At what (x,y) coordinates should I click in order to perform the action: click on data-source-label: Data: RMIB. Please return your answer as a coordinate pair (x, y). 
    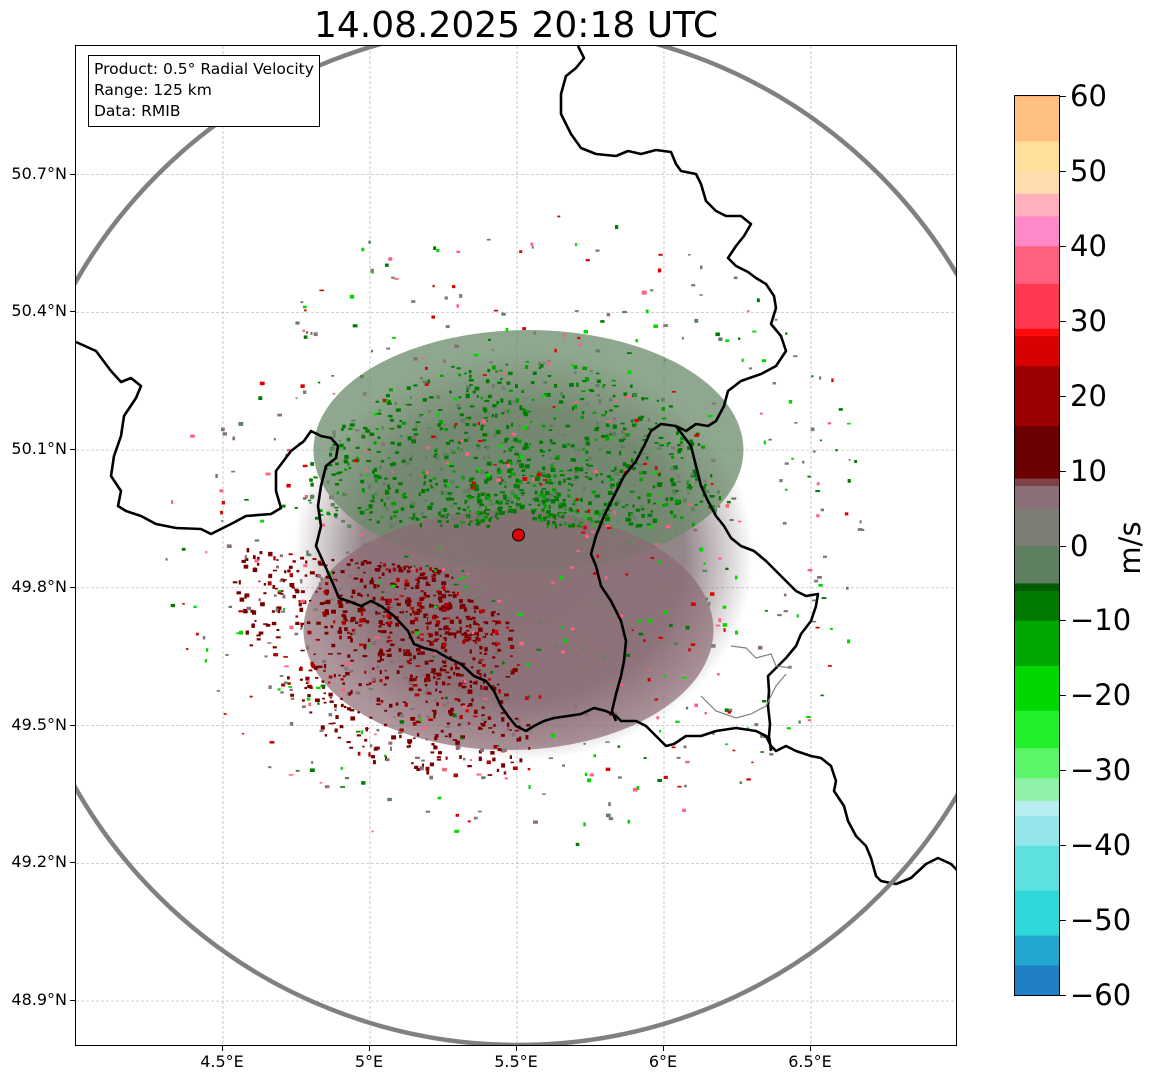
    Looking at the image, I should click on (137, 111).